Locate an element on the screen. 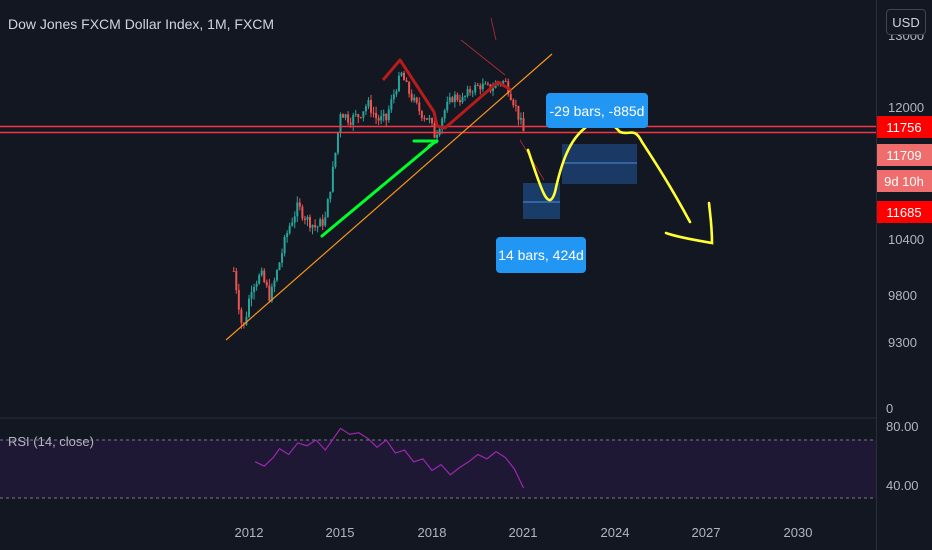 This screenshot has width=932, height=550. measure-callout-upper: -29 bars, -885d is located at coordinates (597, 110).